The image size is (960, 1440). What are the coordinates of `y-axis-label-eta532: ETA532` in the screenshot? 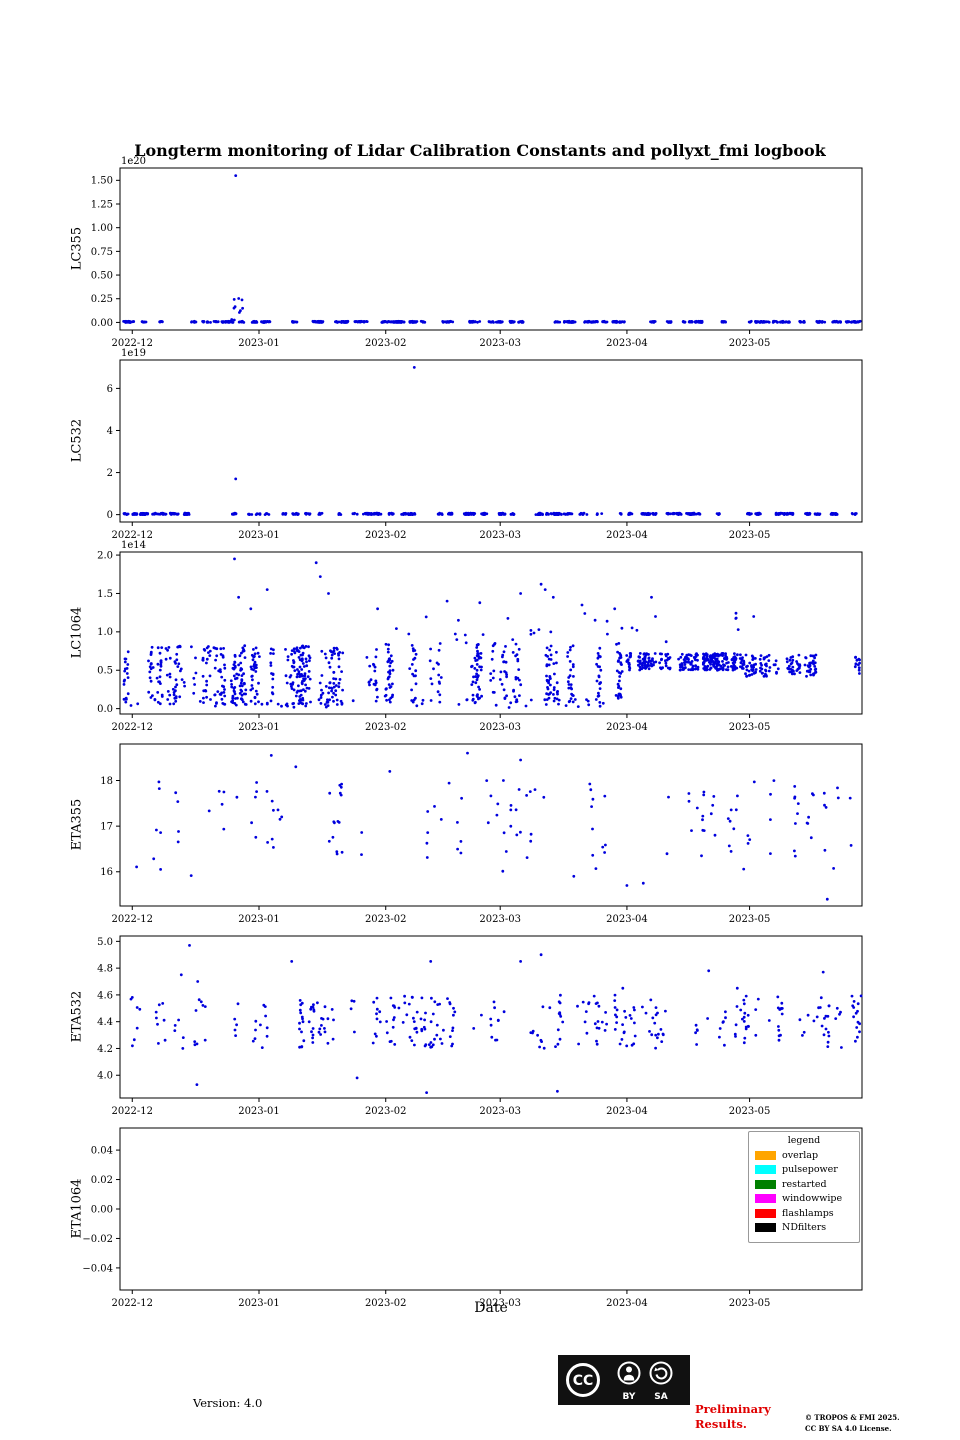 It's located at (77, 1016).